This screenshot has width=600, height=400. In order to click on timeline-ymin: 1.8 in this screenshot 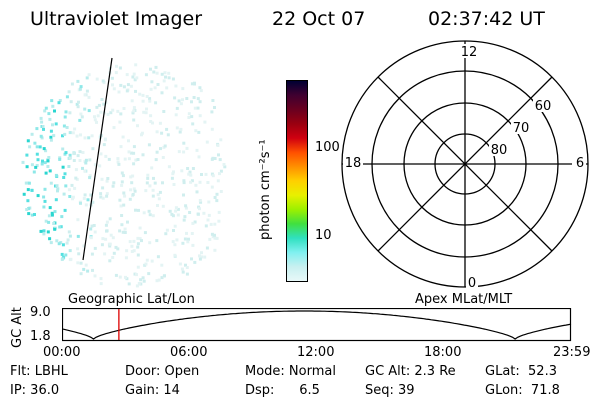, I will do `click(40, 336)`.